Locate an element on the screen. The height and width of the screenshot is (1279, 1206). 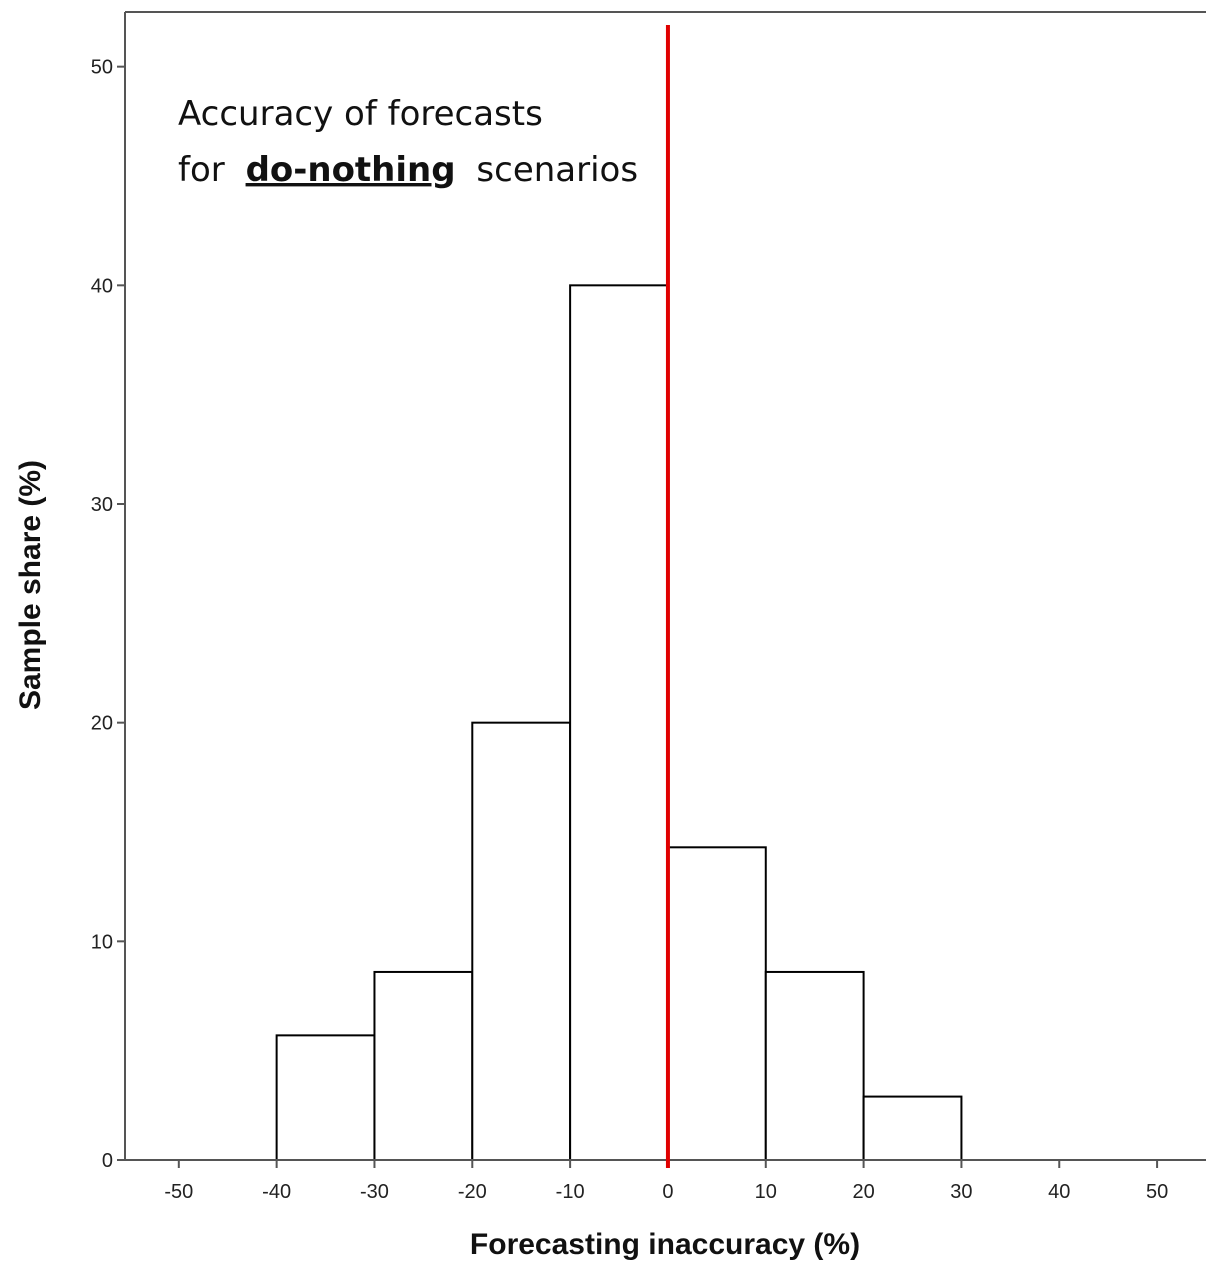
annotation-line-1: Accuracy of forecasts is located at coordinates (360, 114).